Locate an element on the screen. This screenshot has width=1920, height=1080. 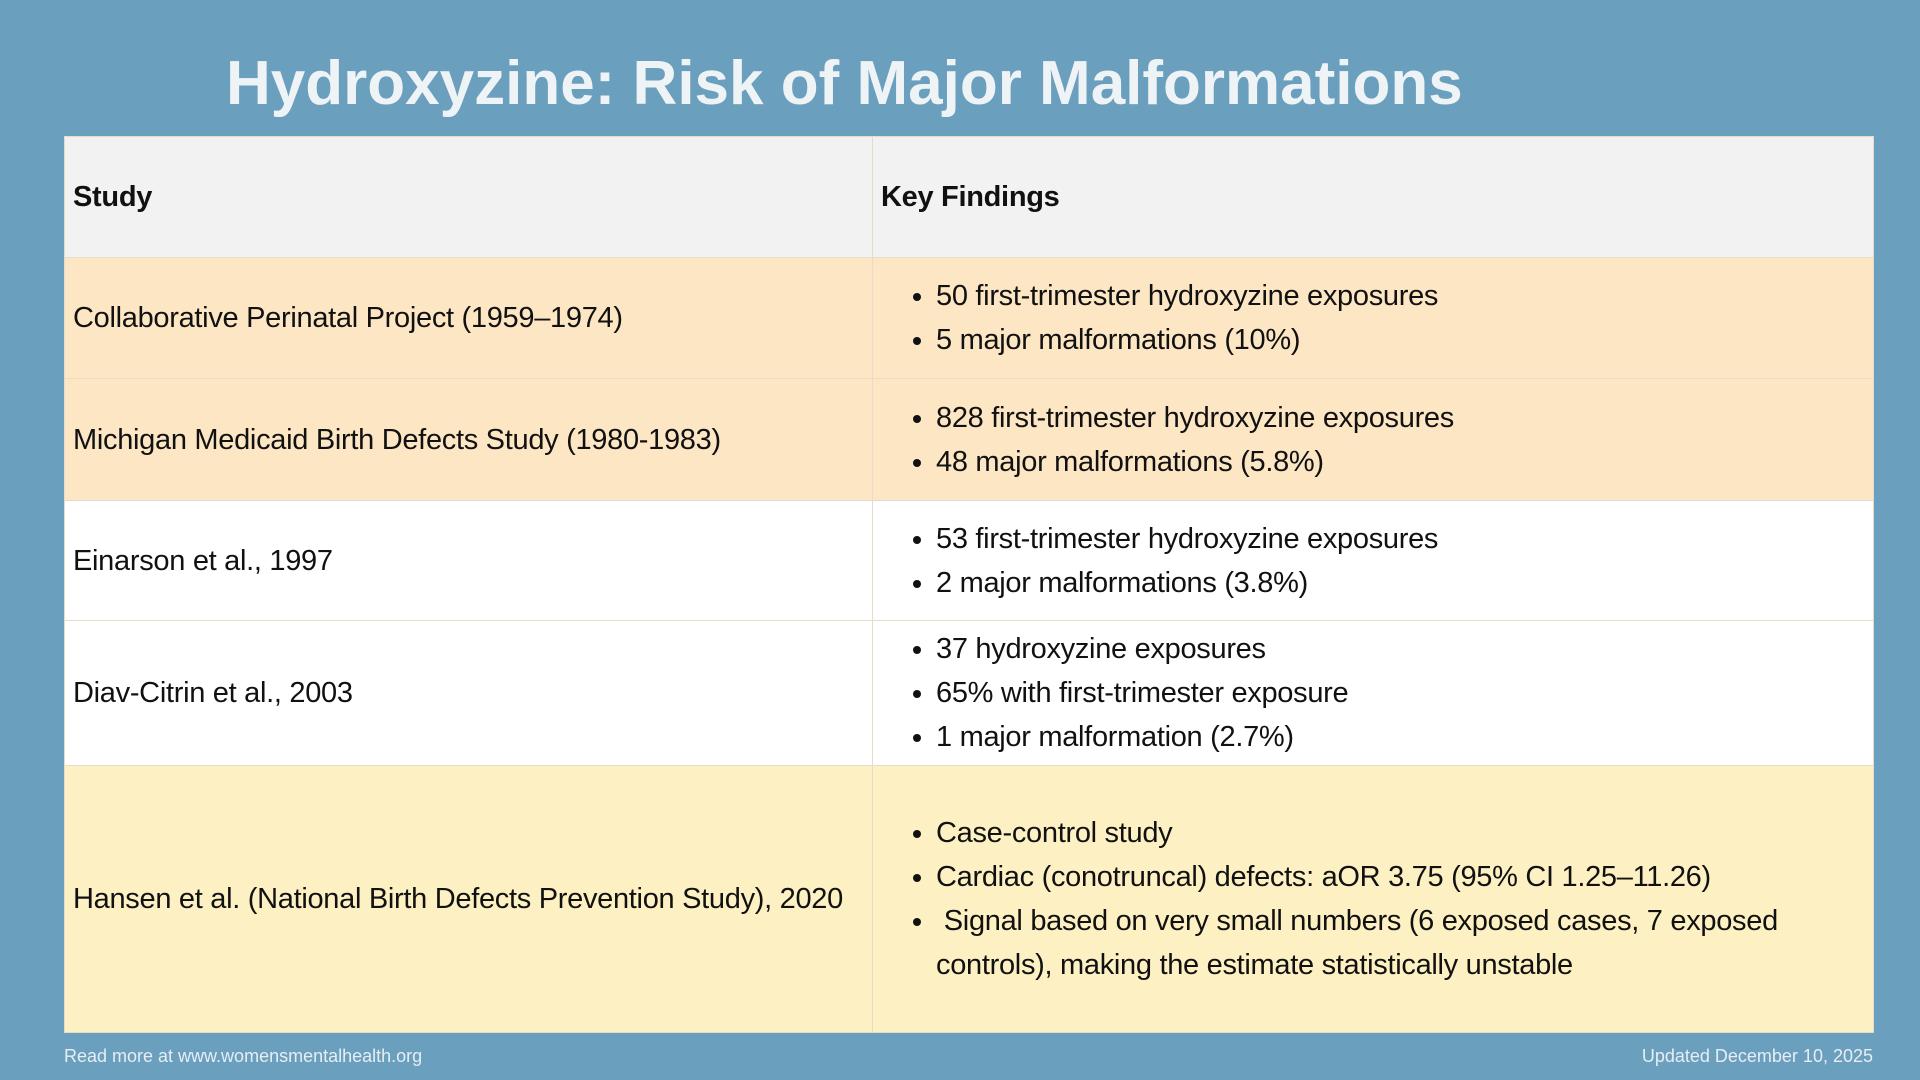
finding-item: 1 major malformation (2.7%) is located at coordinates (1400, 737).